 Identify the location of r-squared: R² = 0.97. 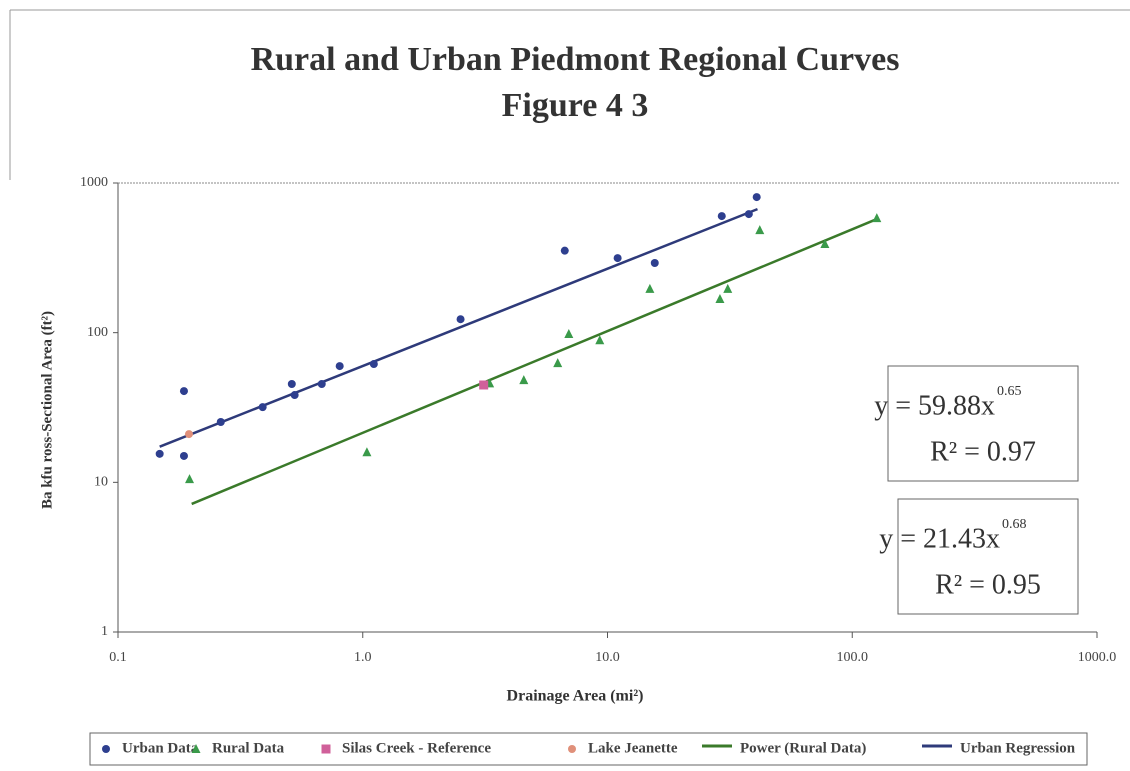
(983, 451).